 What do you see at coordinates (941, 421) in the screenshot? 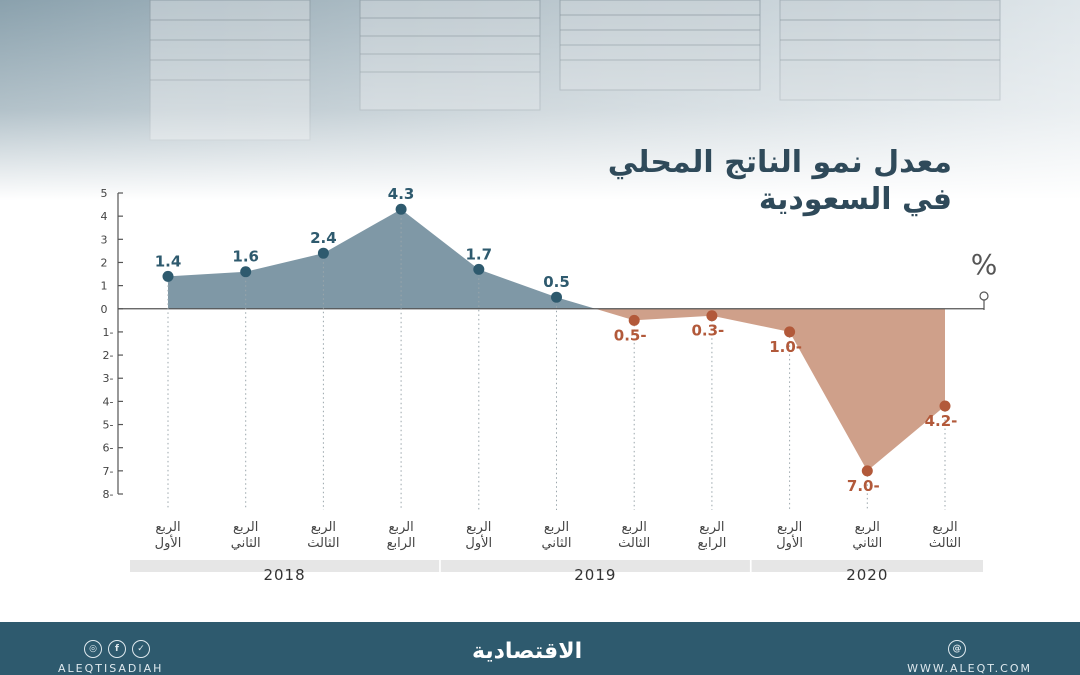
I see `data-label: 4.2-` at bounding box center [941, 421].